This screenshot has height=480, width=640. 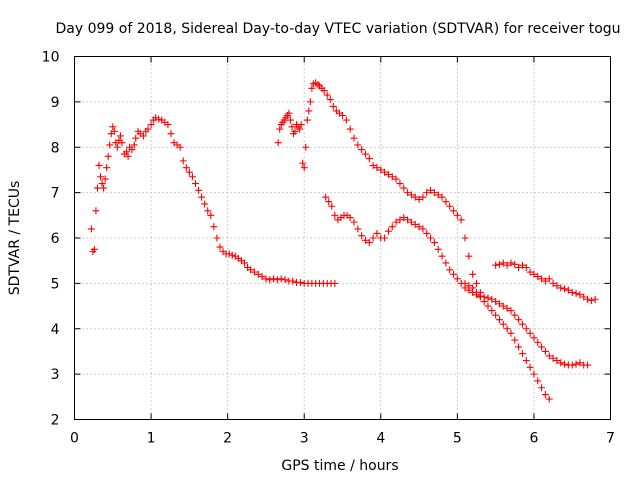 What do you see at coordinates (339, 466) in the screenshot?
I see `x-axis-label: GPS time / hours` at bounding box center [339, 466].